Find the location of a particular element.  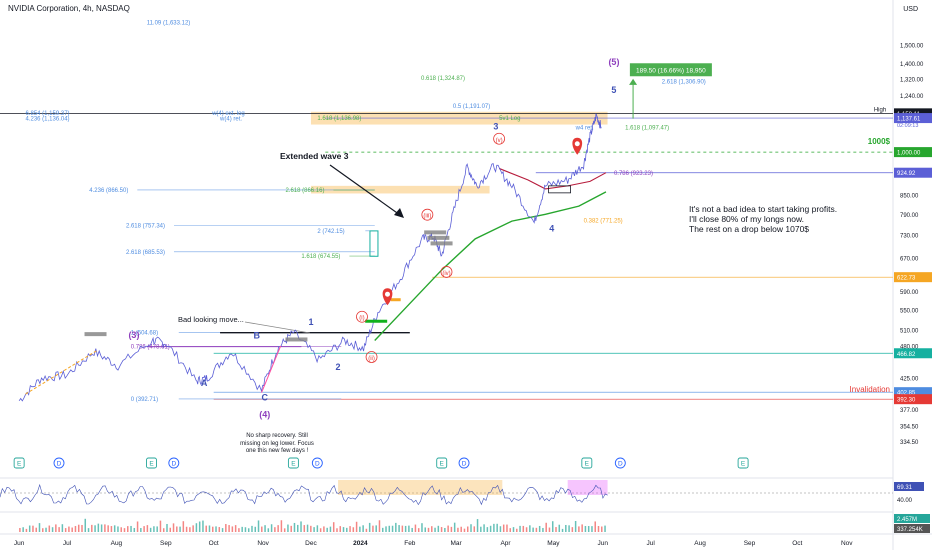

fib-label: w4 ret. is located at coordinates (584, 129).